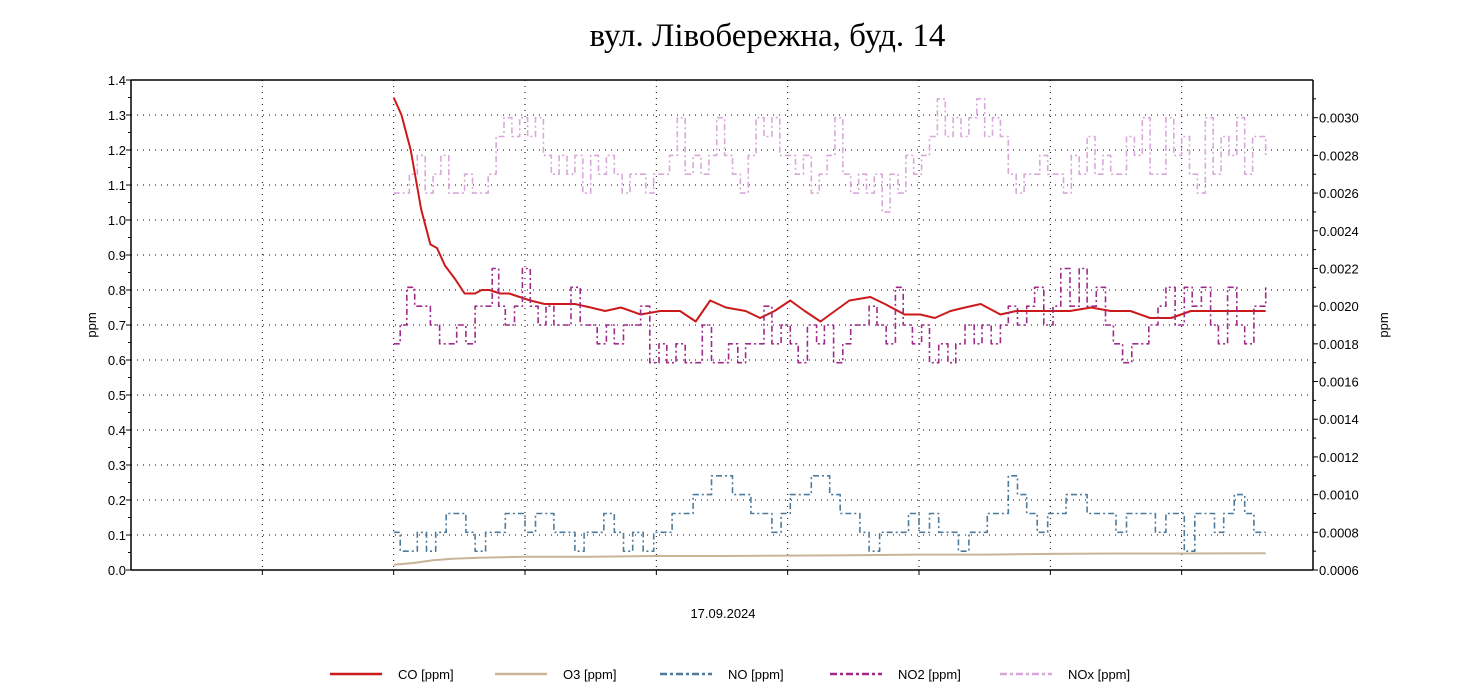 The height and width of the screenshot is (697, 1471). What do you see at coordinates (117, 535) in the screenshot?
I see `left-tick-label: 0.1` at bounding box center [117, 535].